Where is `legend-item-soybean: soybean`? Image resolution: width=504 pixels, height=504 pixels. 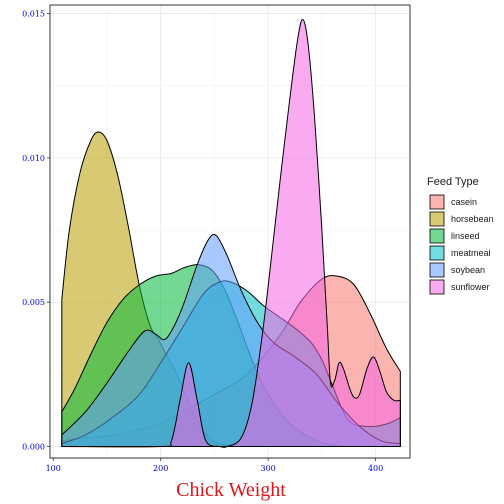
legend-item-soybean: soybean is located at coordinates (457, 270).